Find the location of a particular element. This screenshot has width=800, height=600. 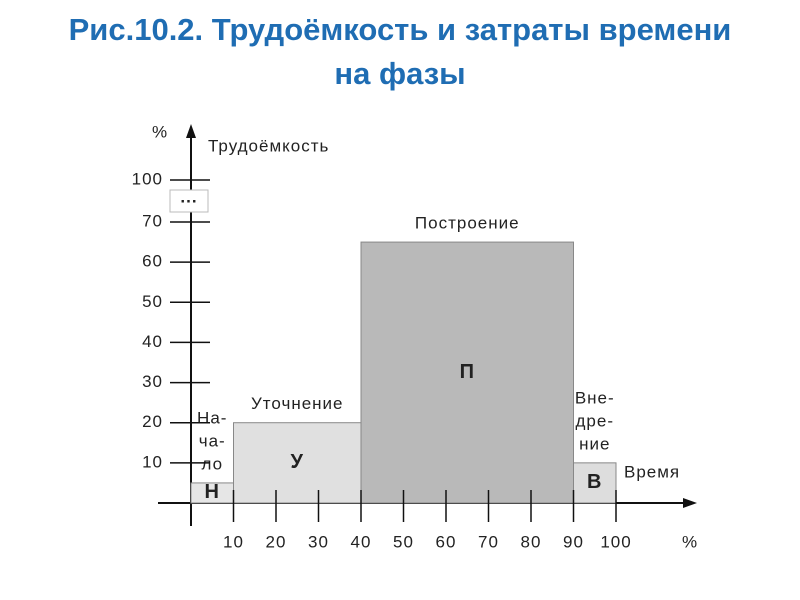

y-label: Трудоёмкость is located at coordinates (268, 145).